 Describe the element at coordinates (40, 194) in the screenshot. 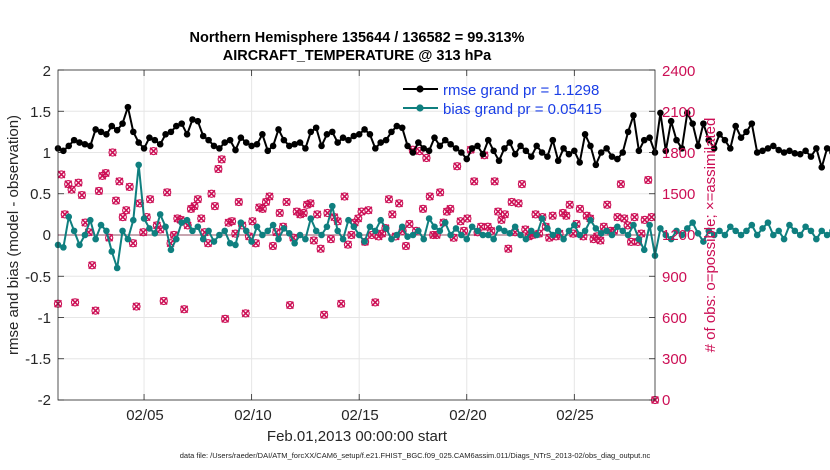

I see `y-tick-label: 0.5` at that location.